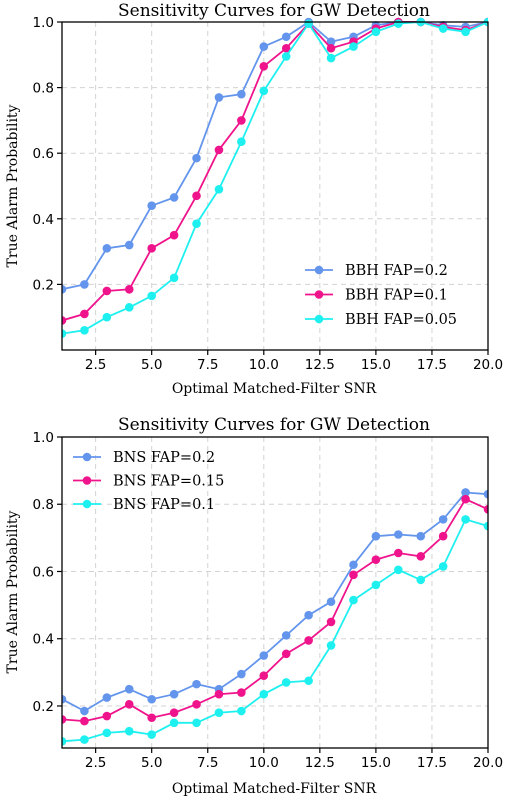 This screenshot has width=511, height=797. Describe the element at coordinates (432, 763) in the screenshot. I see `x-tick-label: 17.5` at that location.